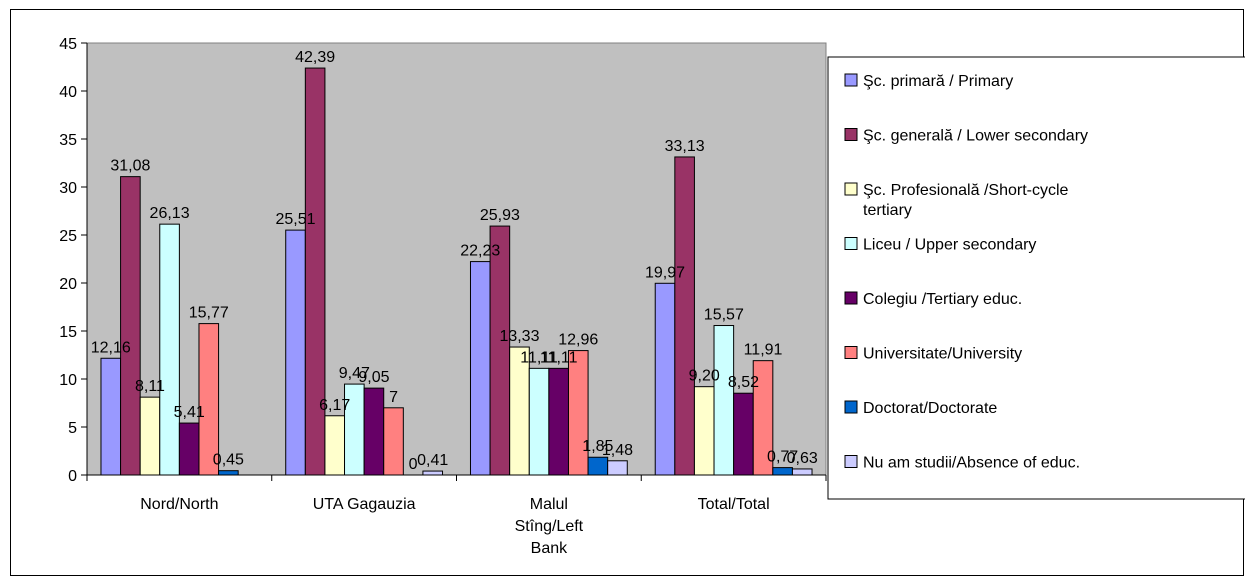  I want to click on data-label: 1,48, so click(617, 450).